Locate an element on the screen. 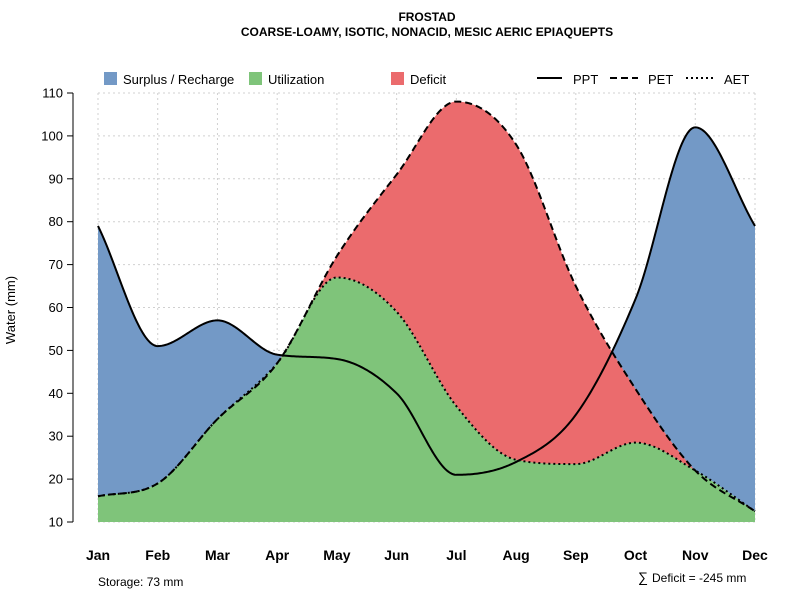 The height and width of the screenshot is (600, 800). y-tick-label: 10 is located at coordinates (56, 522).